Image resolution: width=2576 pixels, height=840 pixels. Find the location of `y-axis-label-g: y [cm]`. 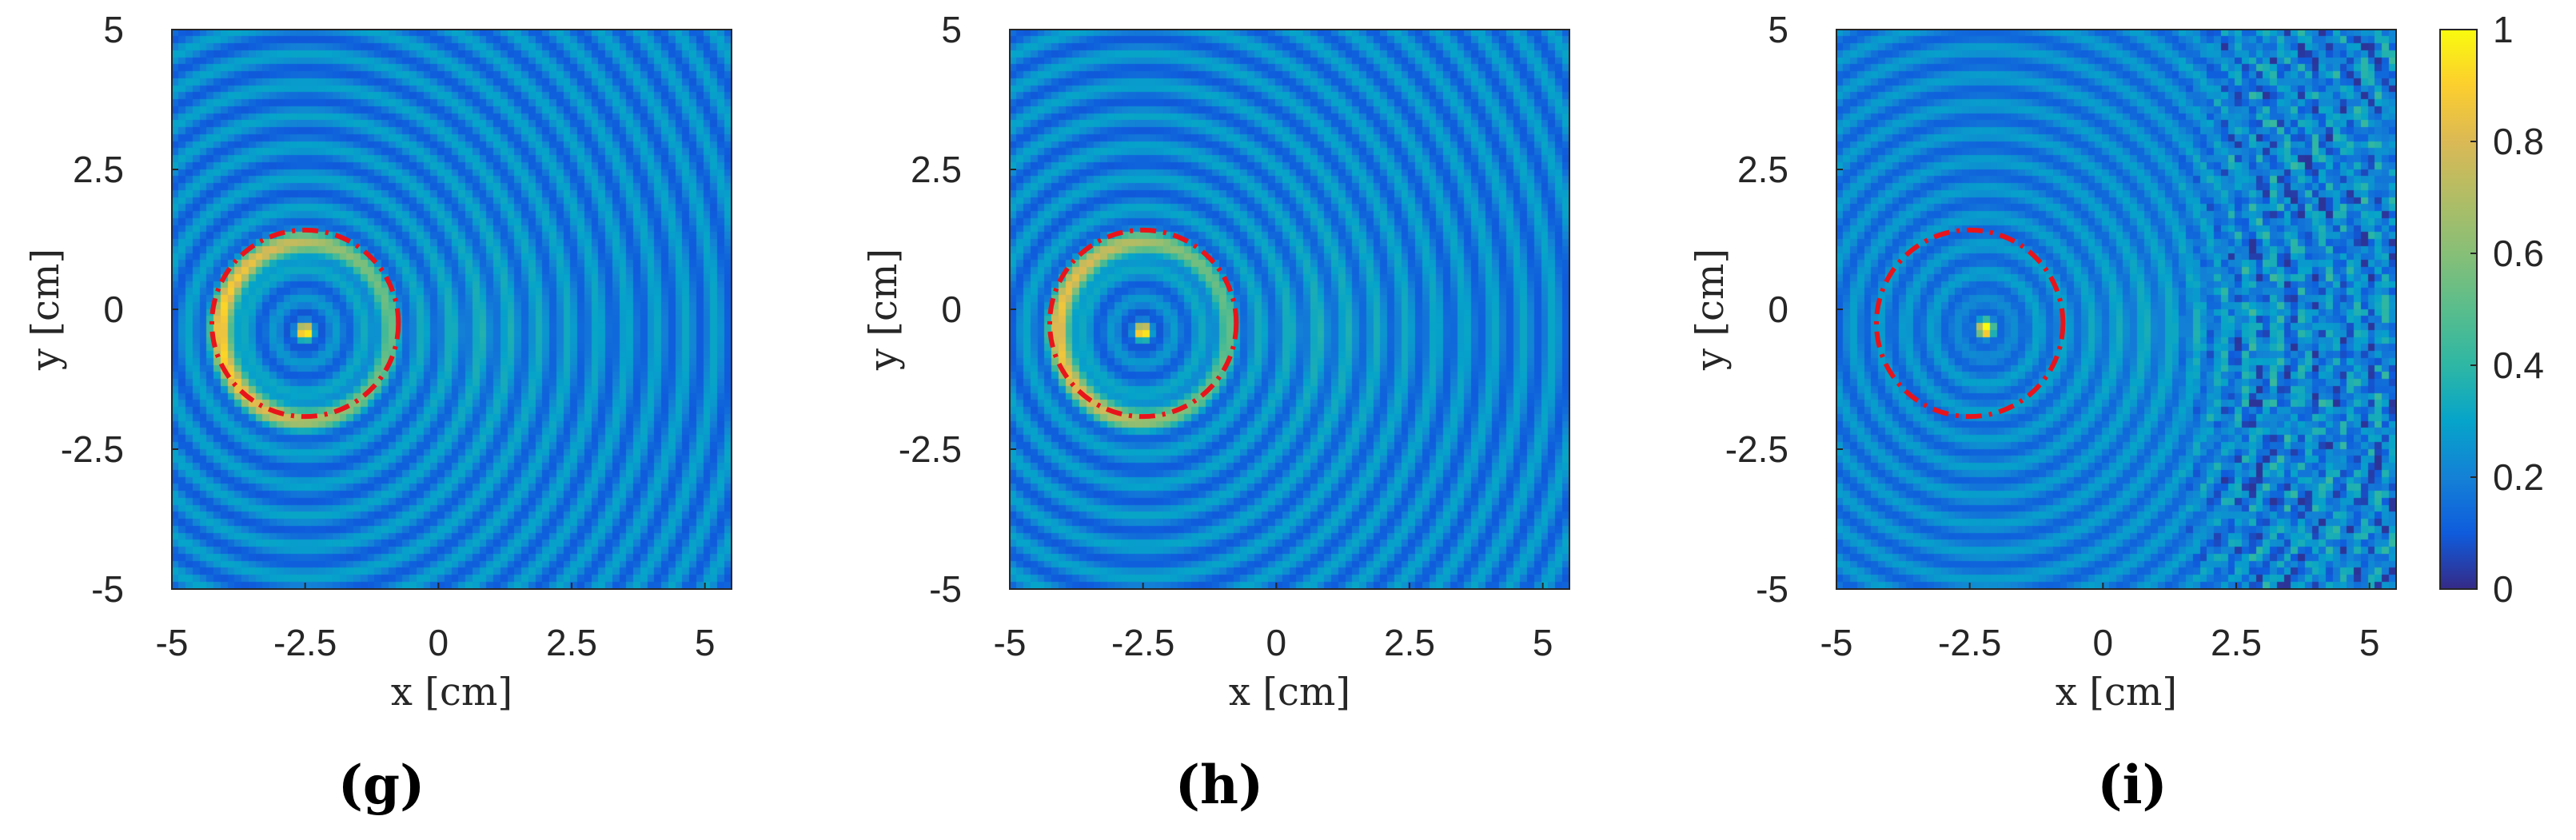

y-axis-label-g: y [cm] is located at coordinates (46, 310).